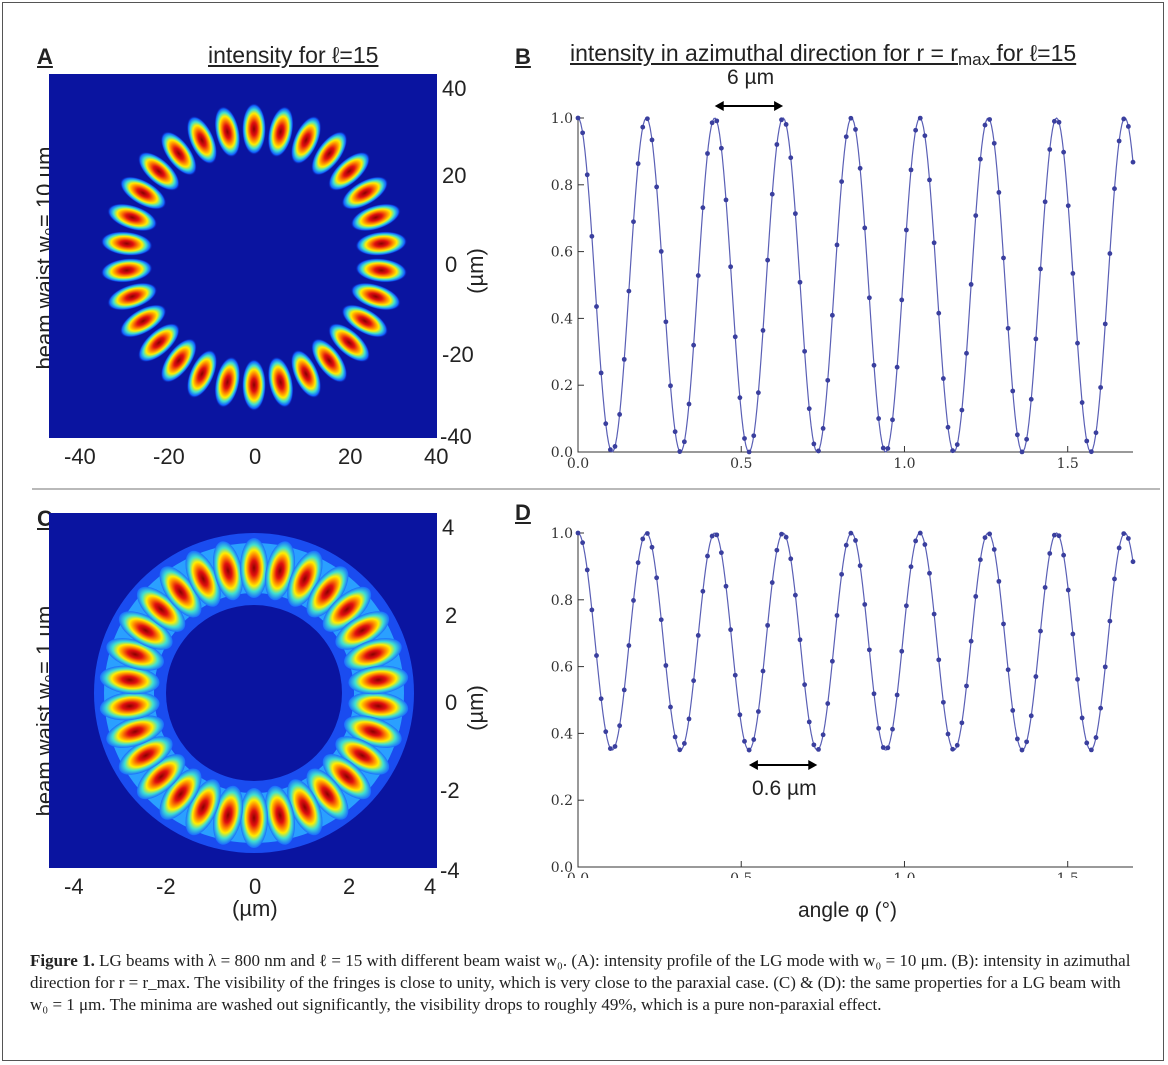 The width and height of the screenshot is (1168, 1065). Describe the element at coordinates (523, 512) in the screenshot. I see `panel-letter-d: D` at that location.